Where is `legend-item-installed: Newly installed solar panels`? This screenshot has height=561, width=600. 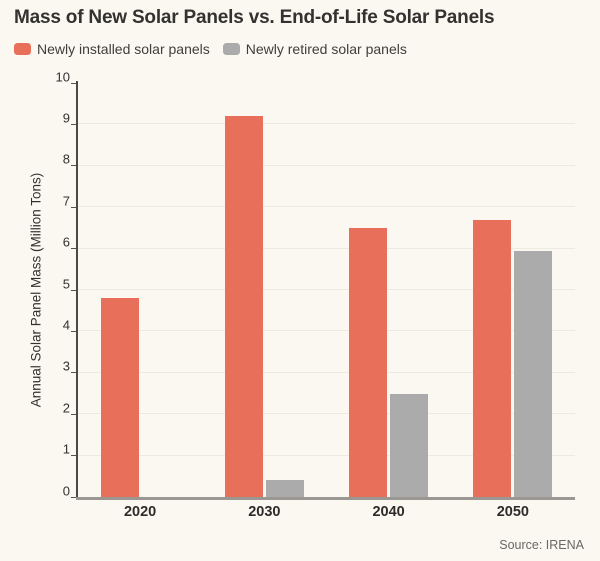
legend-item-installed: Newly installed solar panels is located at coordinates (112, 49).